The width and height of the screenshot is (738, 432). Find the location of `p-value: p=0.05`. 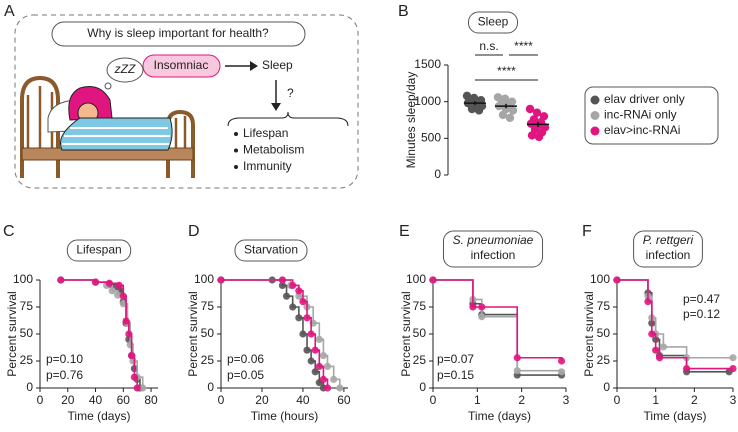

p-value: p=0.05 is located at coordinates (245, 375).